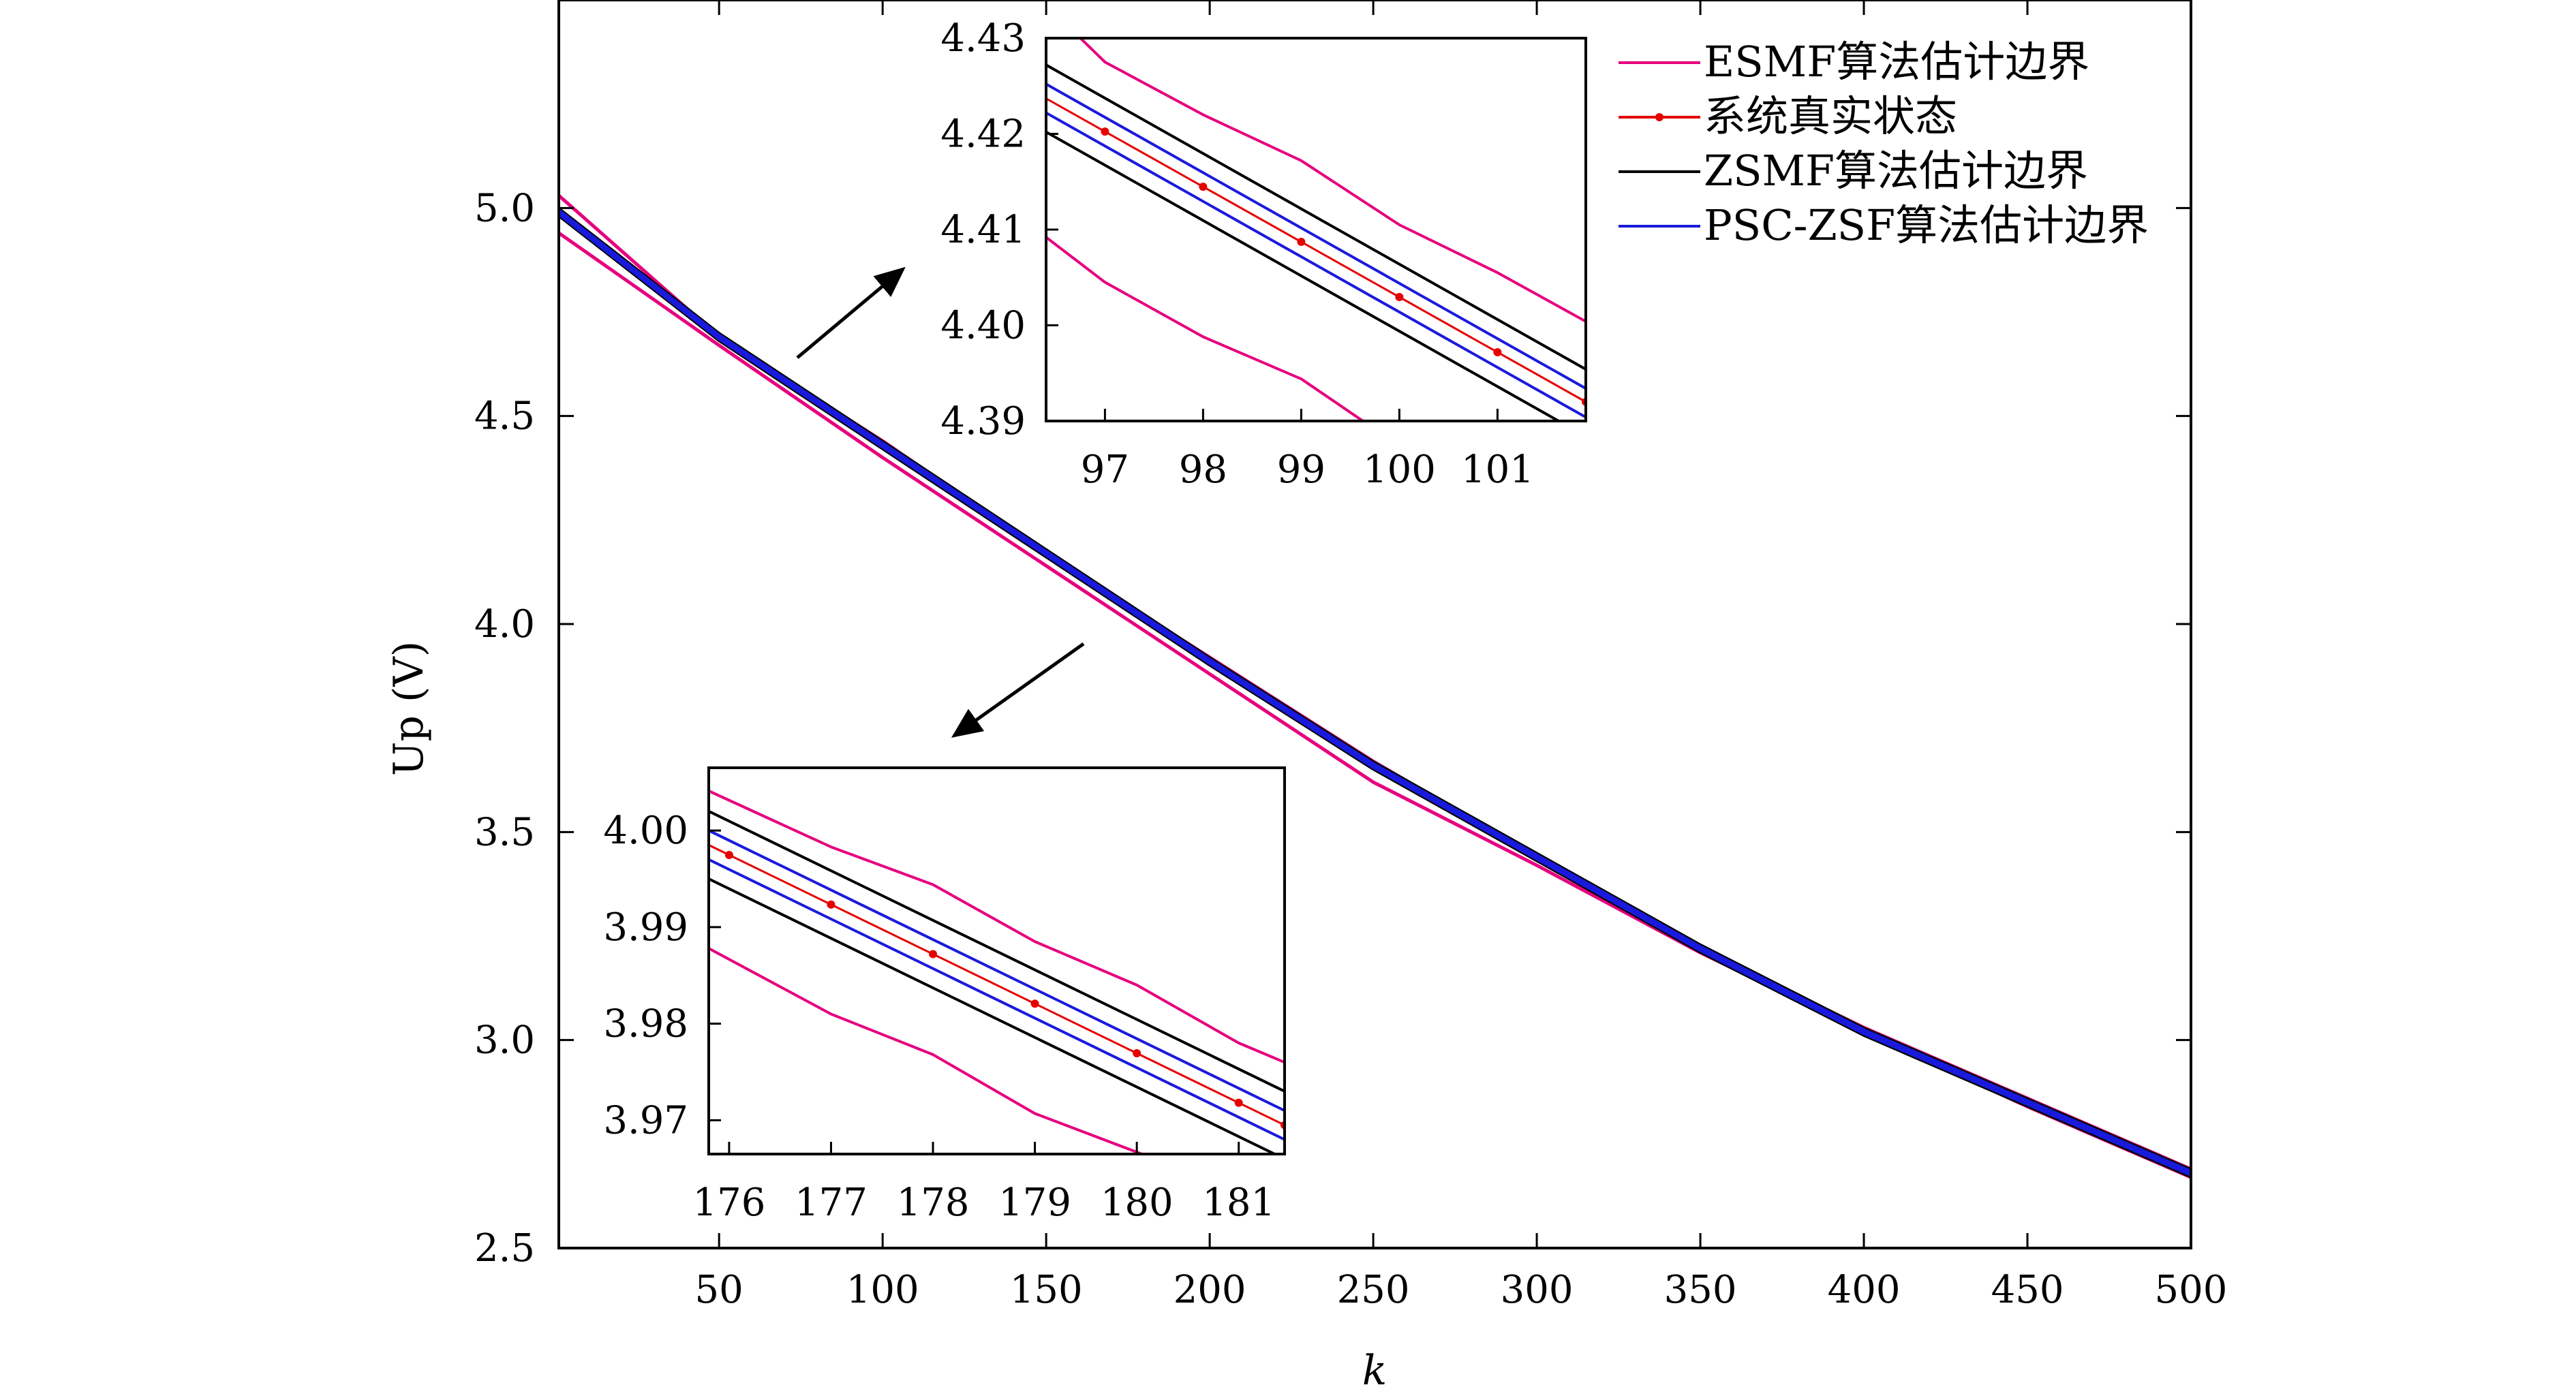 The width and height of the screenshot is (2576, 1385). What do you see at coordinates (2027, 1290) in the screenshot?
I see `main-xtick-label: 450` at bounding box center [2027, 1290].